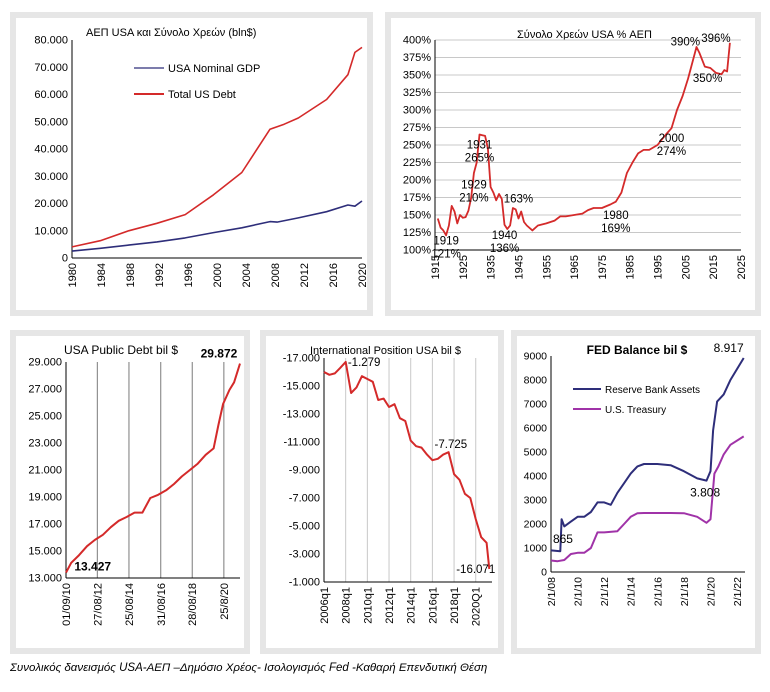 This screenshot has height=692, width=770. What do you see at coordinates (671, 152) in the screenshot?
I see `annotation-line: 274%` at bounding box center [671, 152].